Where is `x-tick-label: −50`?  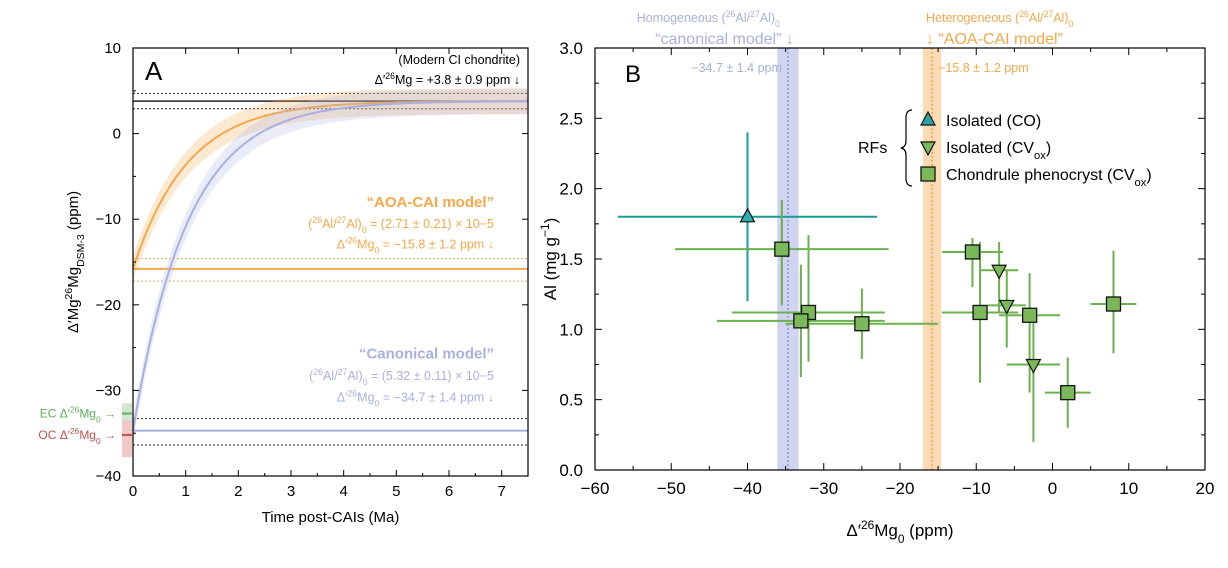 x-tick-label: −50 is located at coordinates (671, 488).